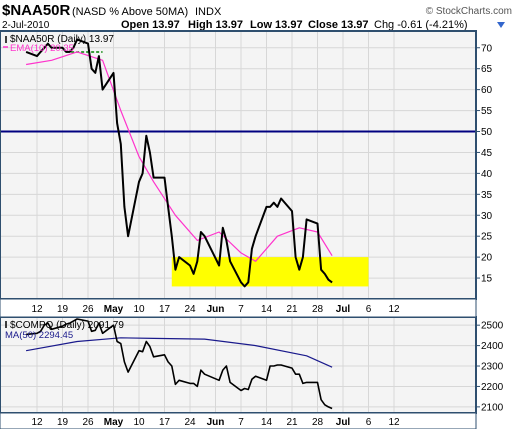 The height and width of the screenshot is (429, 520). I want to click on compq-legend-label: $COMPQ (Daily) 2091.79, so click(67, 325).